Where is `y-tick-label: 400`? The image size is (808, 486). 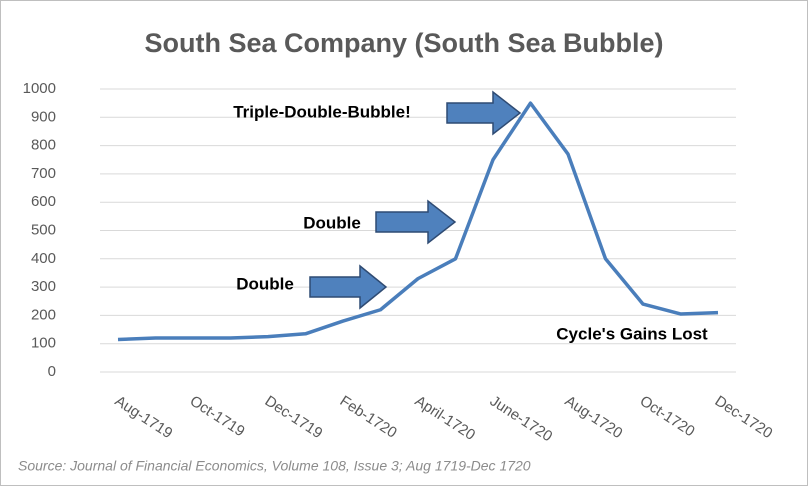
y-tick-label: 400 is located at coordinates (43, 258).